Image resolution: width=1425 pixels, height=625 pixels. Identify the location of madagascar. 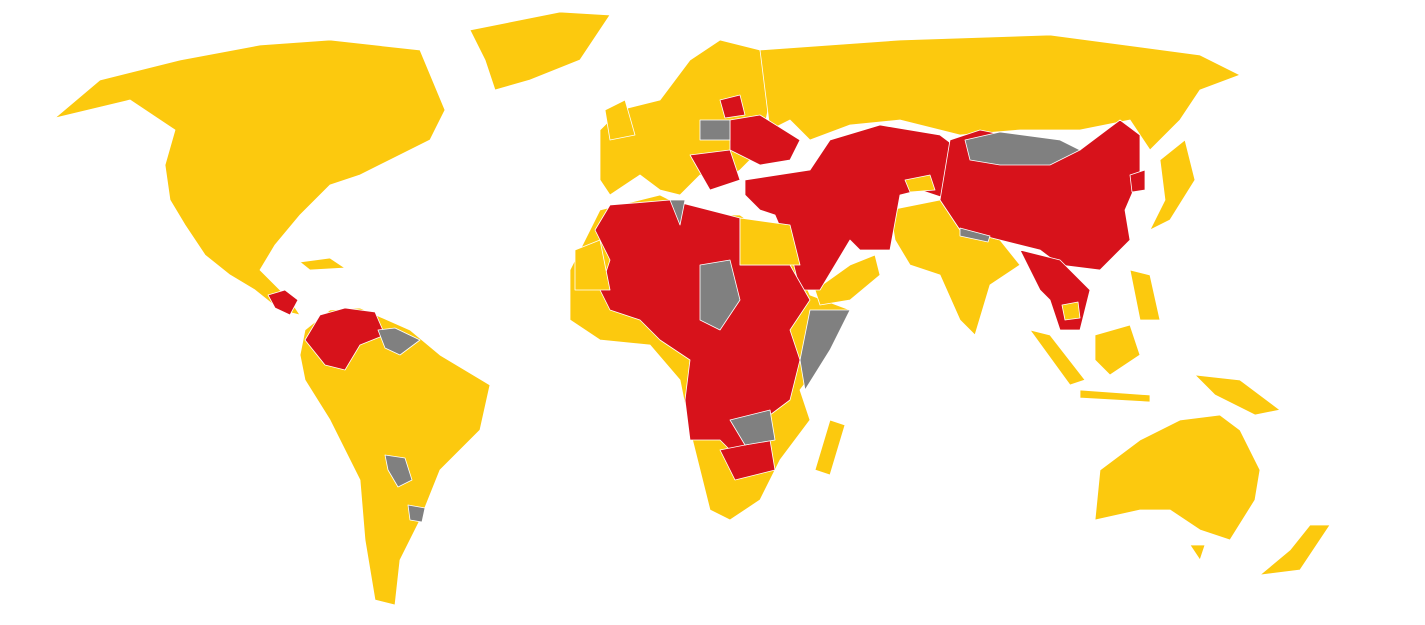
(830, 447).